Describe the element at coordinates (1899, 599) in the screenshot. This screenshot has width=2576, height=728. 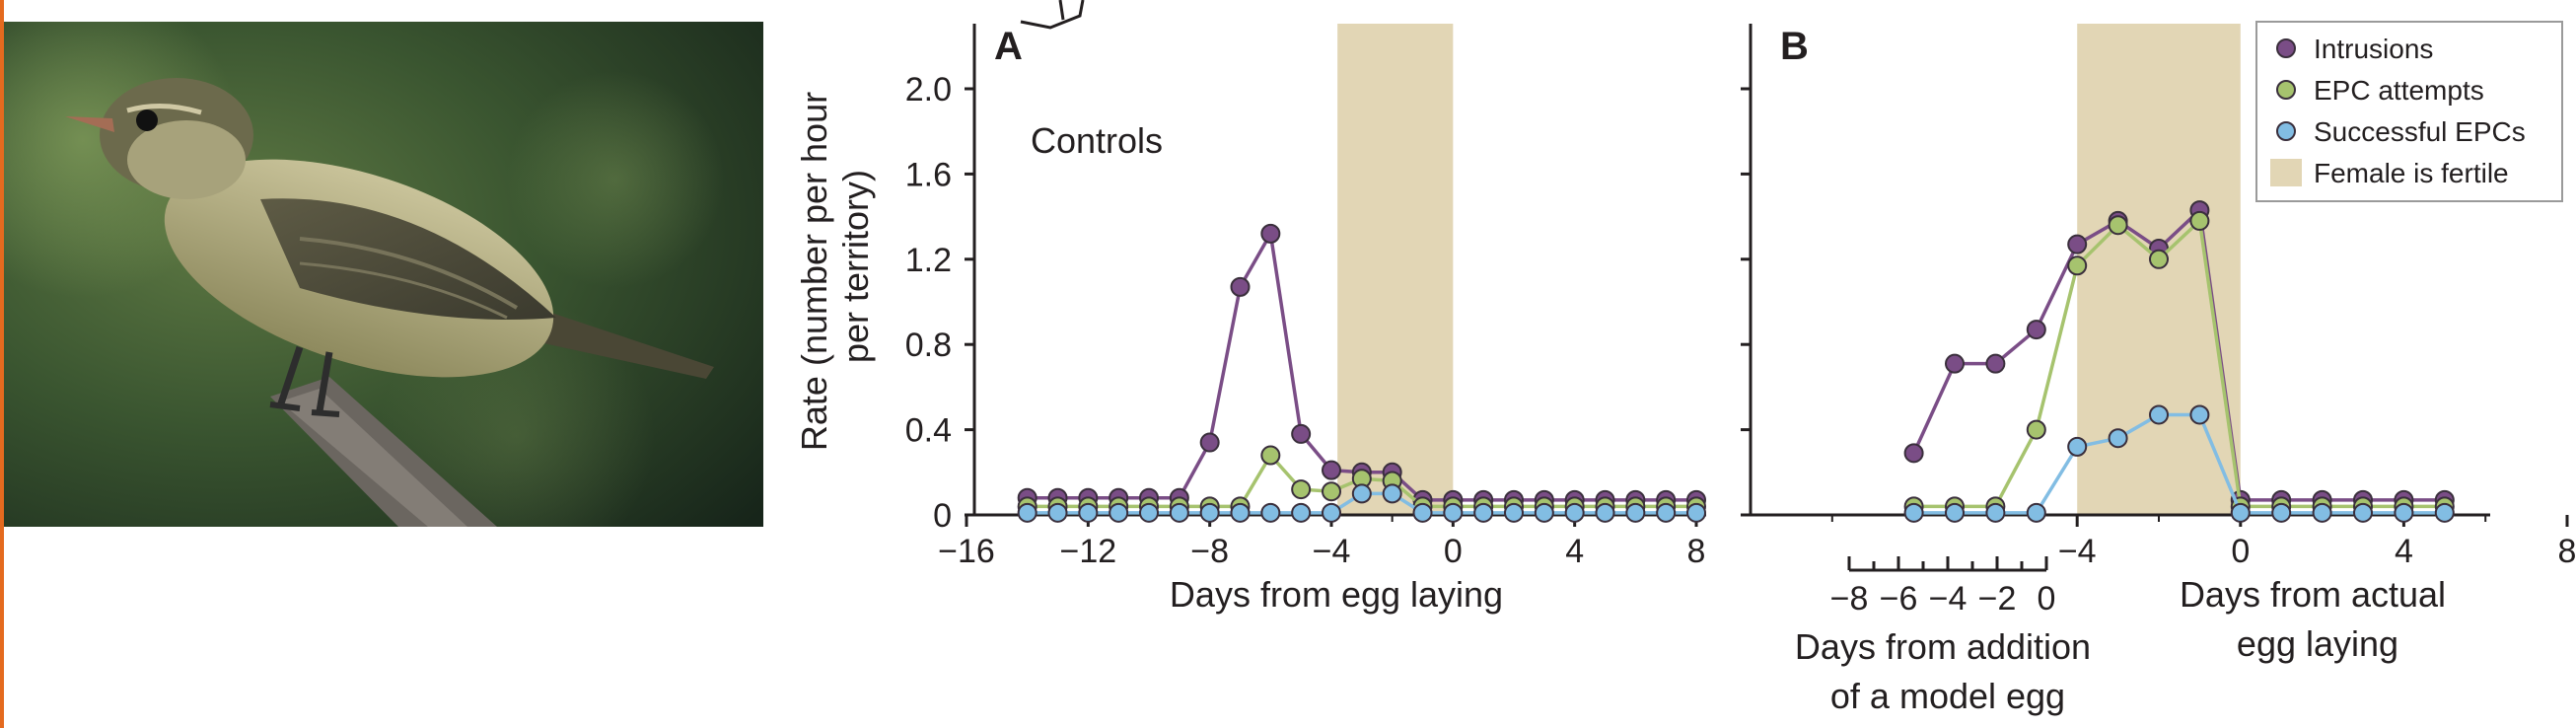
I see `secondary-x-tick-label: −6` at that location.